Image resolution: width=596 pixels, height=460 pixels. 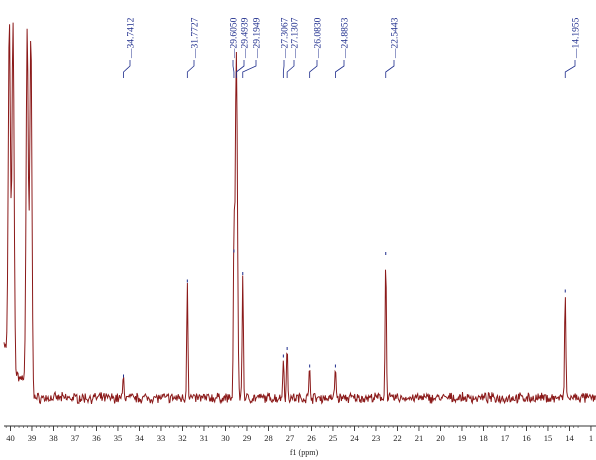 What do you see at coordinates (483, 438) in the screenshot?
I see `x-tick-label: 18` at bounding box center [483, 438].